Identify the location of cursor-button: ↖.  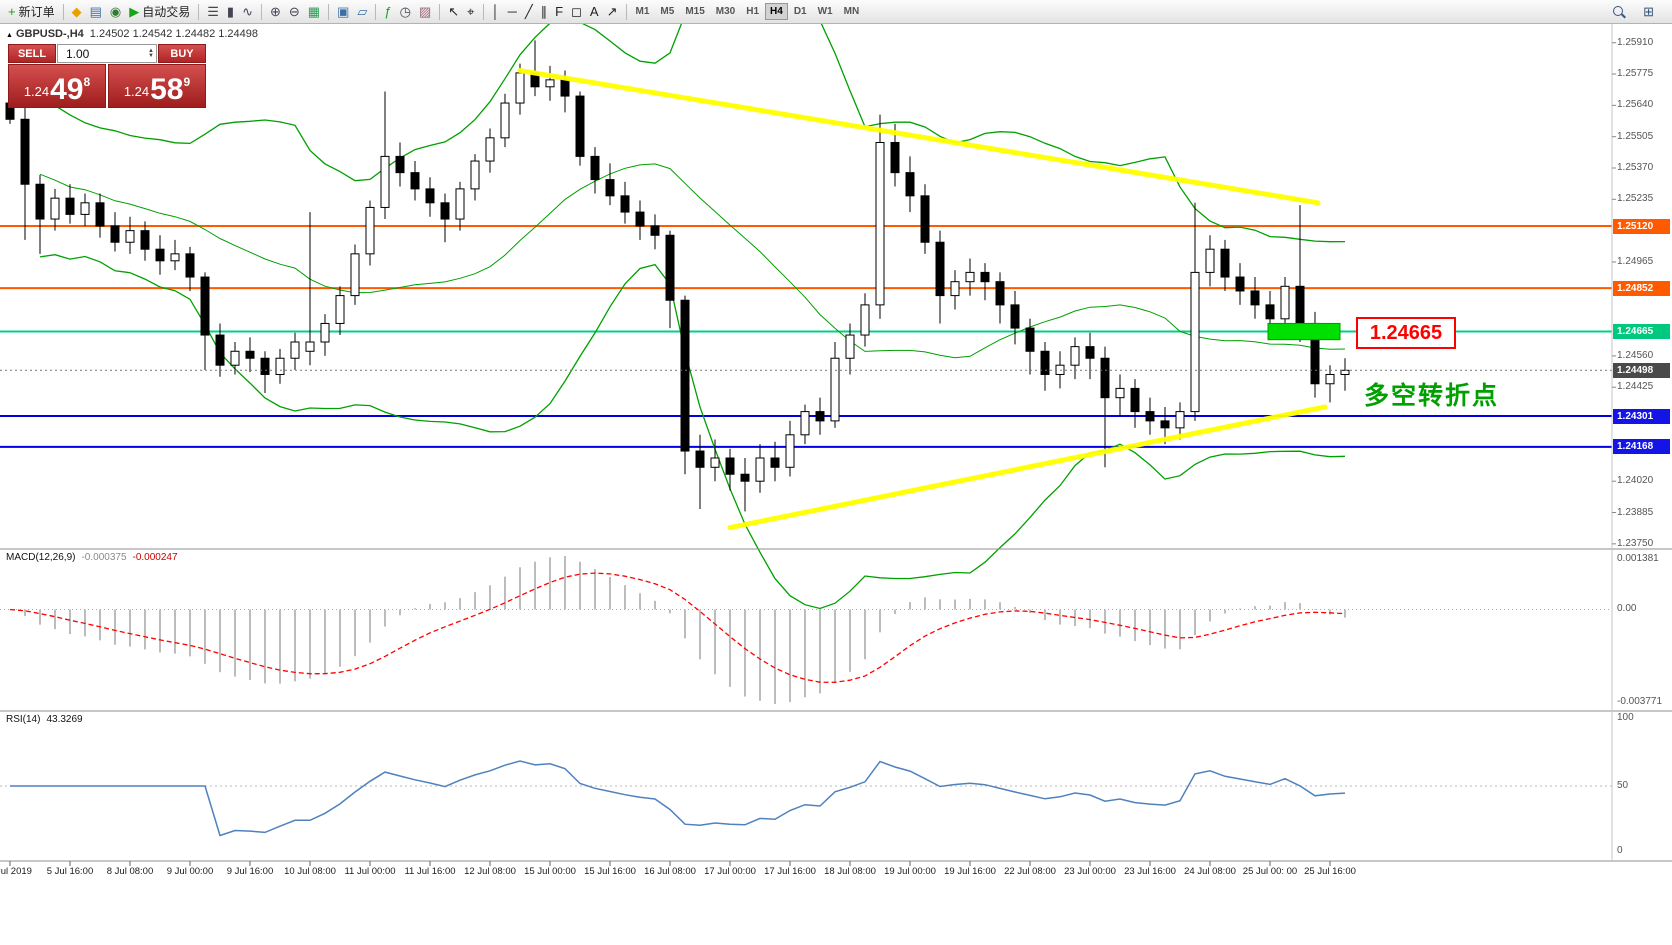
(453, 12).